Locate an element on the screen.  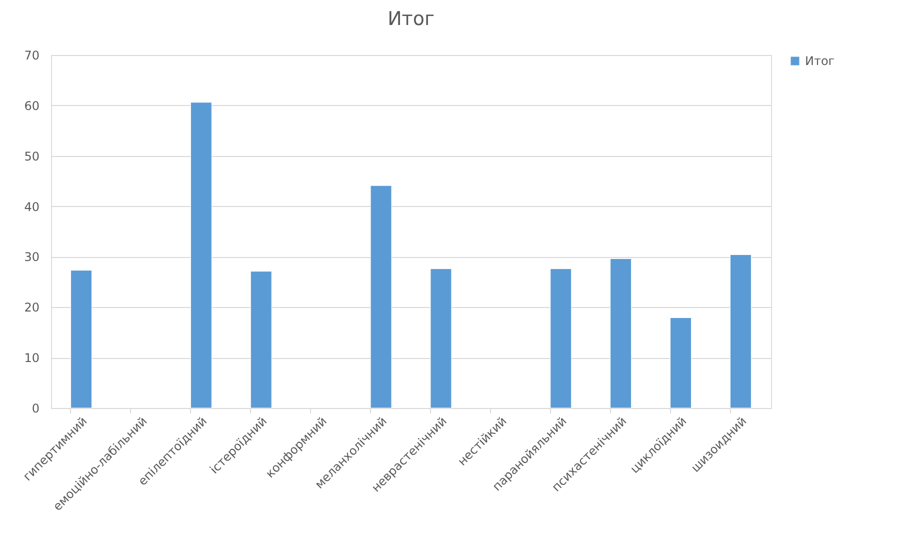
y-tick-label: 70 is located at coordinates (32, 55).